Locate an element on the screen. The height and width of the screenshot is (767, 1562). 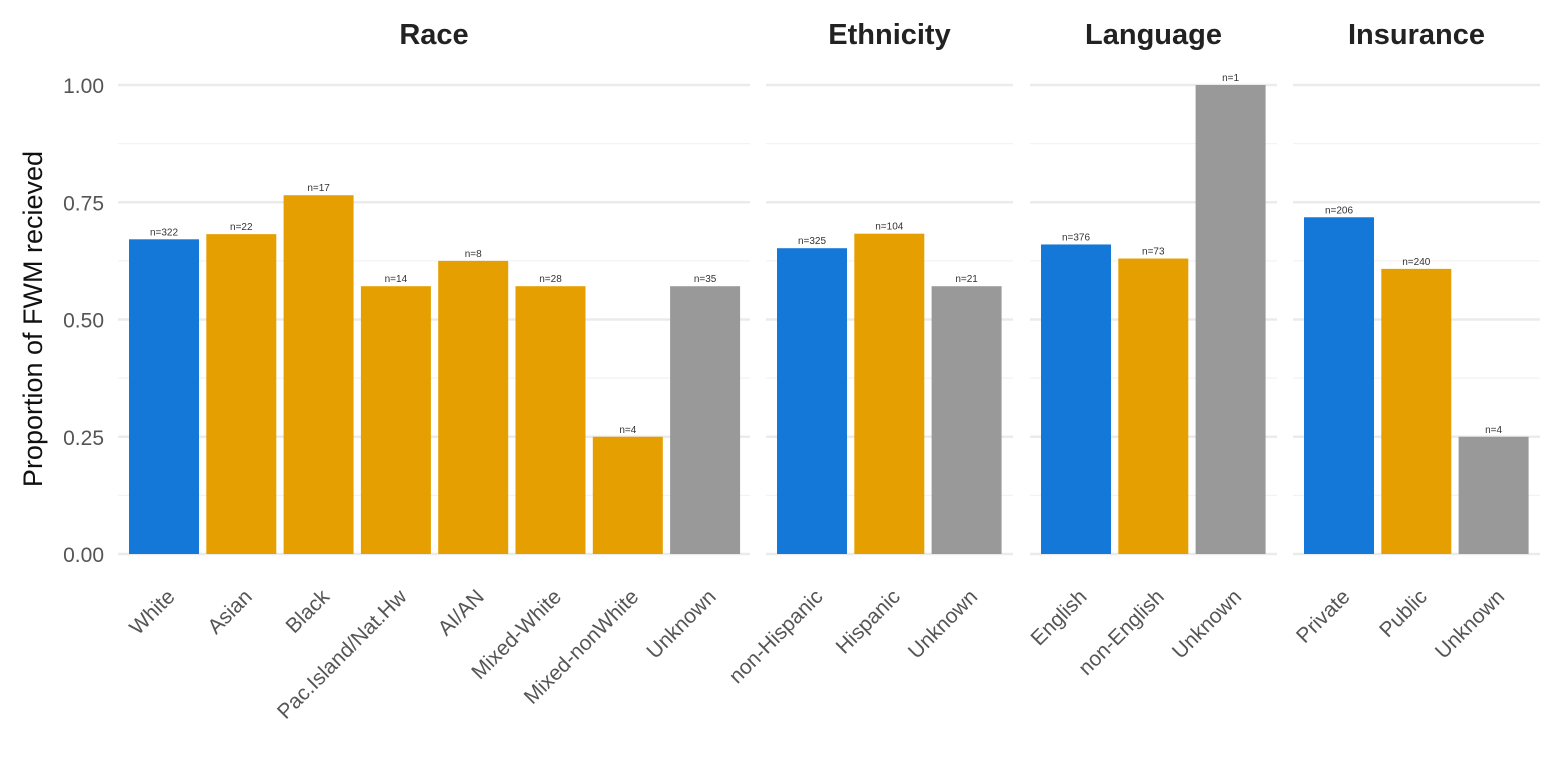
y-tick-label: 0.50 is located at coordinates (83, 321).